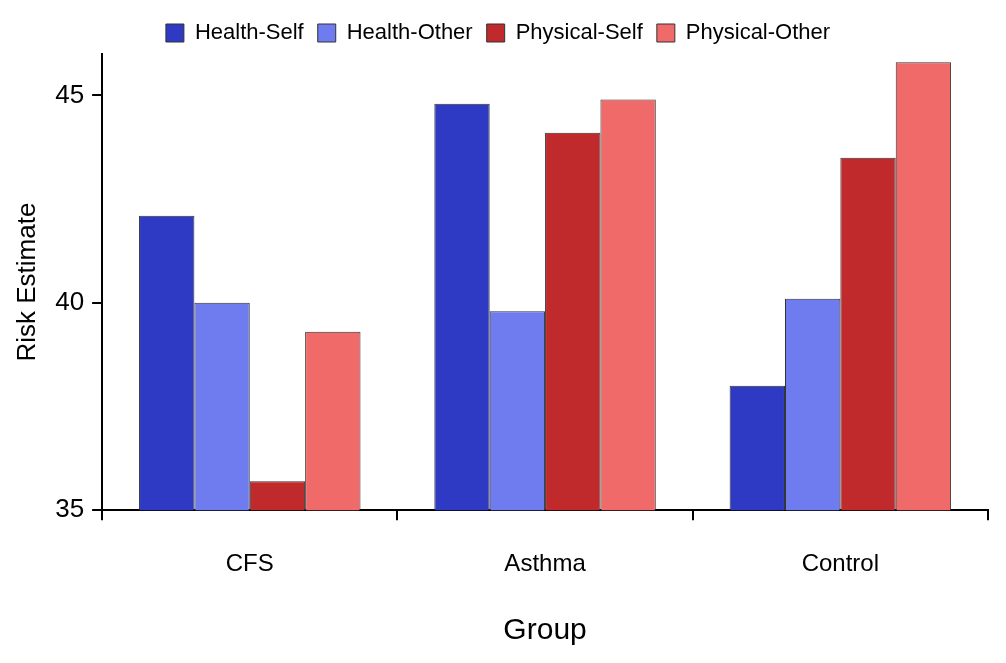 The image size is (1006, 663). I want to click on x-tick-label: Asthma, so click(545, 563).